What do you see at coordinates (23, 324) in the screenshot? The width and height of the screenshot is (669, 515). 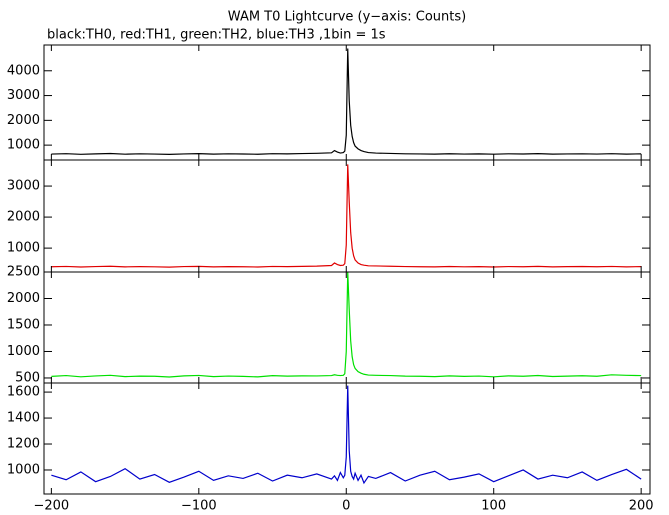 I see `y-tick-label: 1500` at bounding box center [23, 324].